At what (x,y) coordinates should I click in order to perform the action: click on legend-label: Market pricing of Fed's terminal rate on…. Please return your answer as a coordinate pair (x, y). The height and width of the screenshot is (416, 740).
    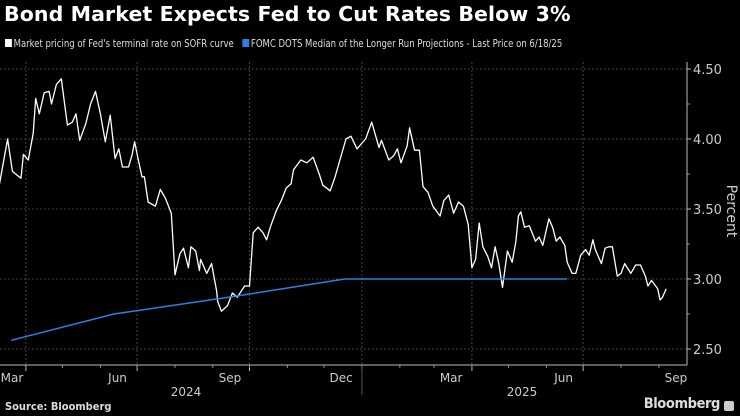
    Looking at the image, I should click on (123, 43).